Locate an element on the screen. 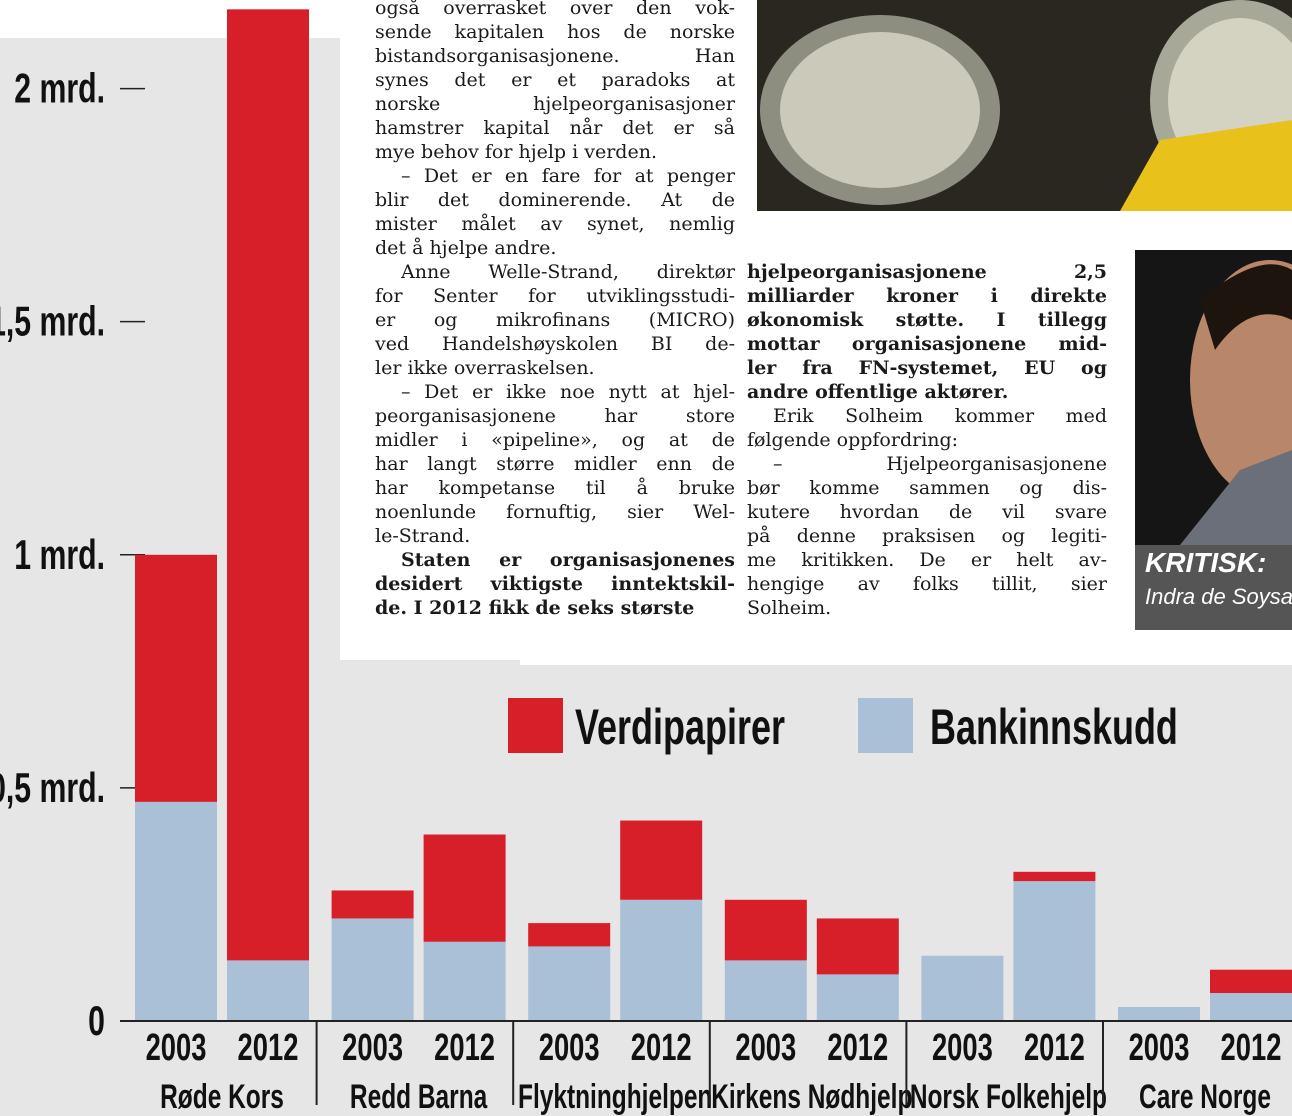 This screenshot has height=1116, width=1292. article-line: også overrasket over den vok- is located at coordinates (555, 9).